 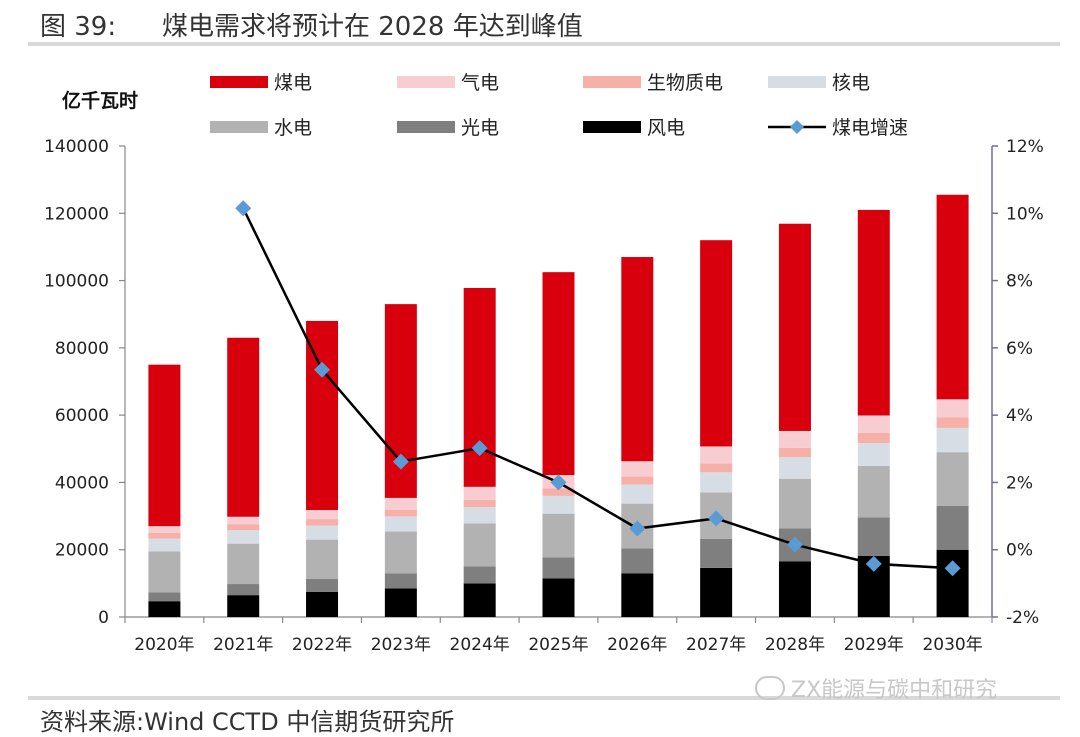 I want to click on x-tick-label: 2025年, so click(x=558, y=645).